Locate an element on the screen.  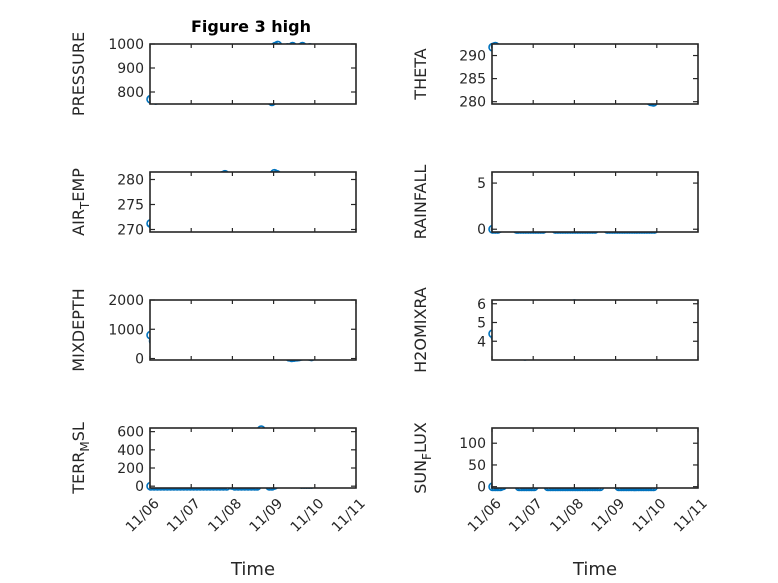
theta-axes-box is located at coordinates (595, 74).